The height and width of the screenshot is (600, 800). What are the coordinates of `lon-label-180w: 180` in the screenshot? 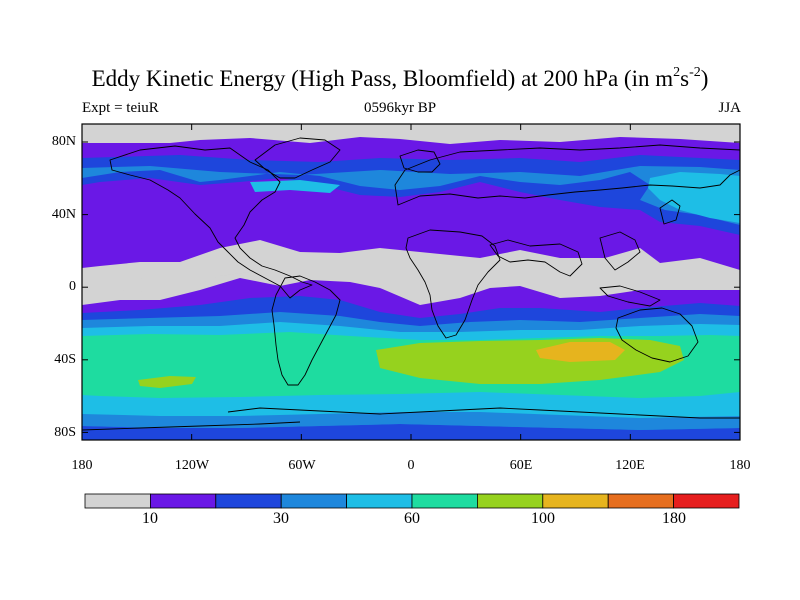 It's located at (82, 465).